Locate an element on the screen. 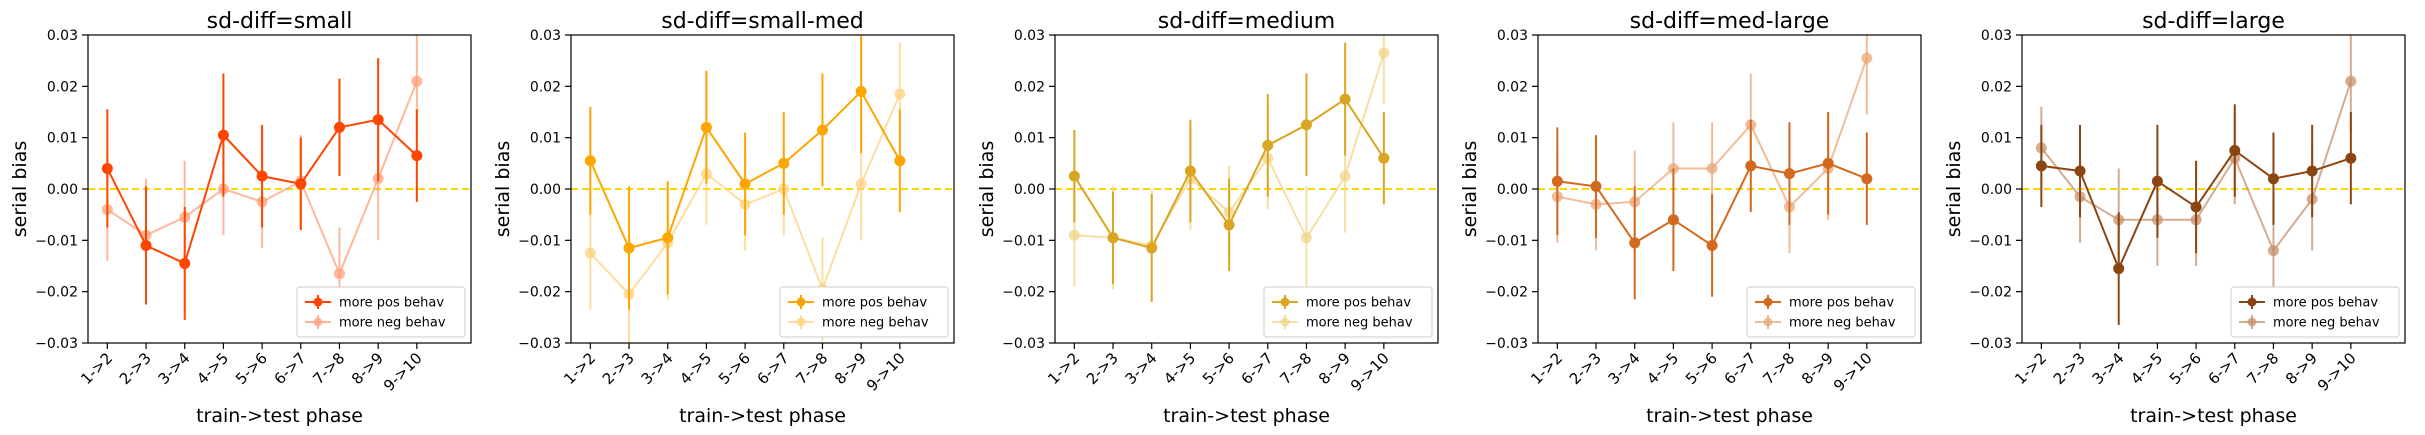 Image resolution: width=2425 pixels, height=435 pixels. chart-title: sd-diff=small-med is located at coordinates (762, 21).